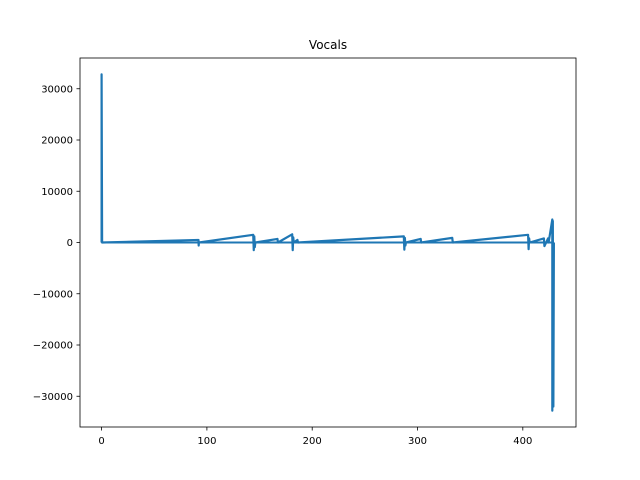  What do you see at coordinates (57, 141) in the screenshot?
I see `y-tick-label: 20000` at bounding box center [57, 141].